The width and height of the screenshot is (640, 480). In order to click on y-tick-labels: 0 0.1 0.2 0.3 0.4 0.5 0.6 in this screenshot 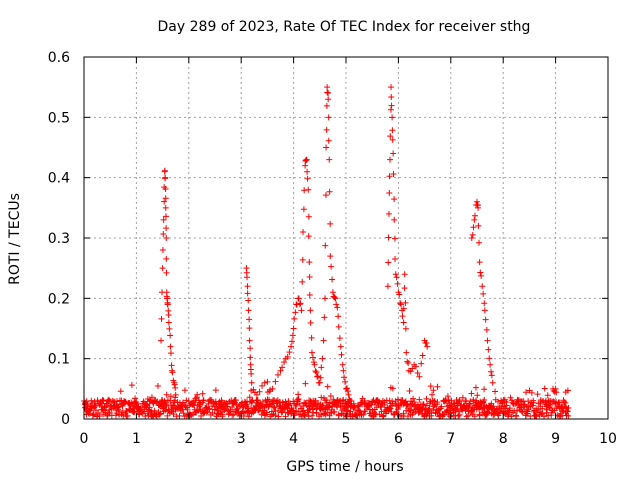, I will do `click(59, 239)`.